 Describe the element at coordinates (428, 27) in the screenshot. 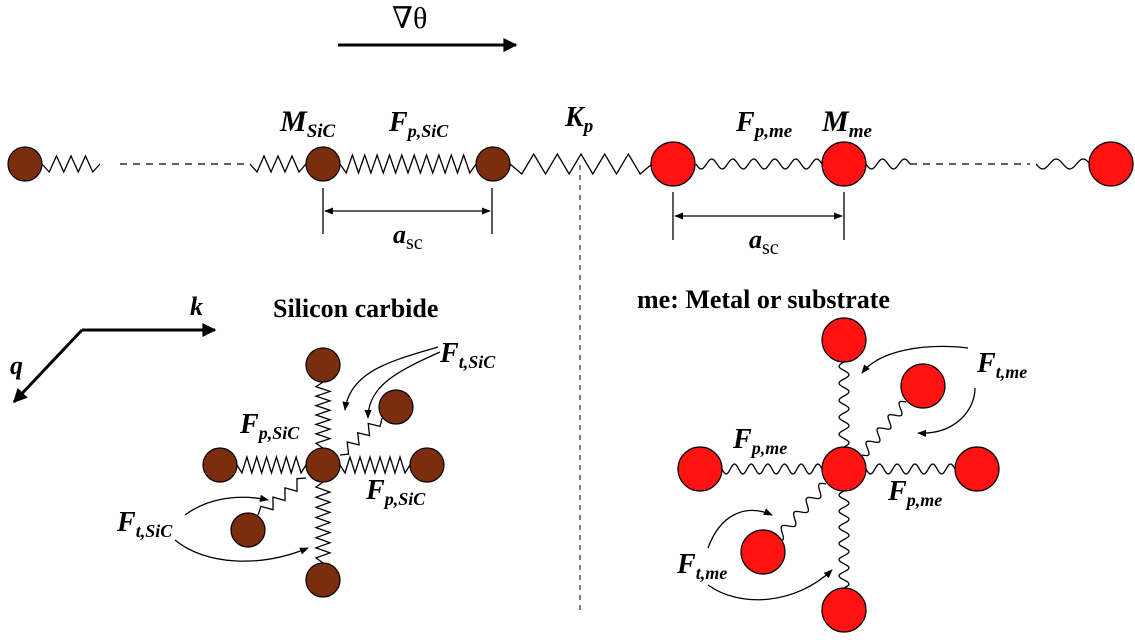

I see `temperature-gradient: ∇θ` at that location.